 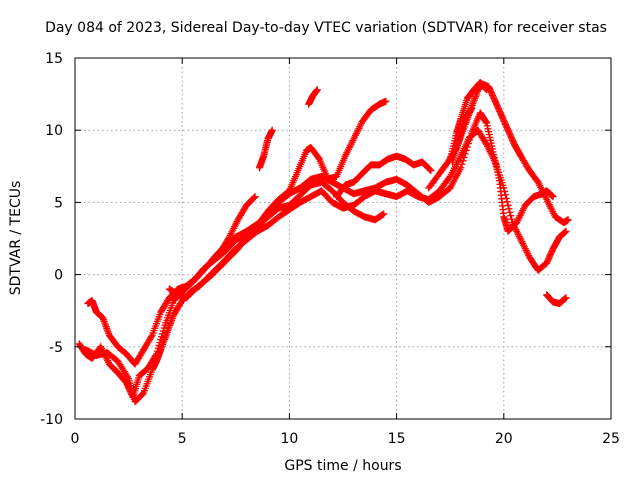 What do you see at coordinates (397, 439) in the screenshot?
I see `x-tick-label: 15` at bounding box center [397, 439].